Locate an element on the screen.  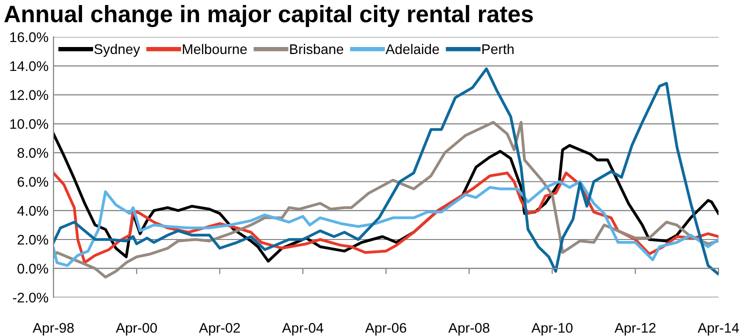
y-tick-label: 4.0% is located at coordinates (32, 211).